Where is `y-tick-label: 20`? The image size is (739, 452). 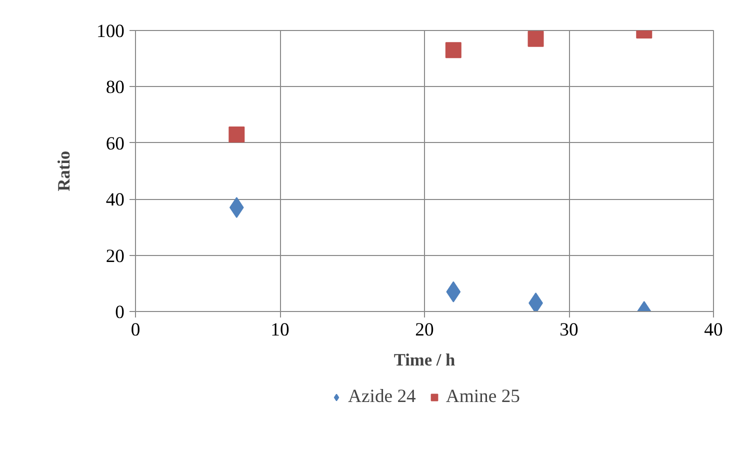
y-tick-label: 20 is located at coordinates (115, 256).